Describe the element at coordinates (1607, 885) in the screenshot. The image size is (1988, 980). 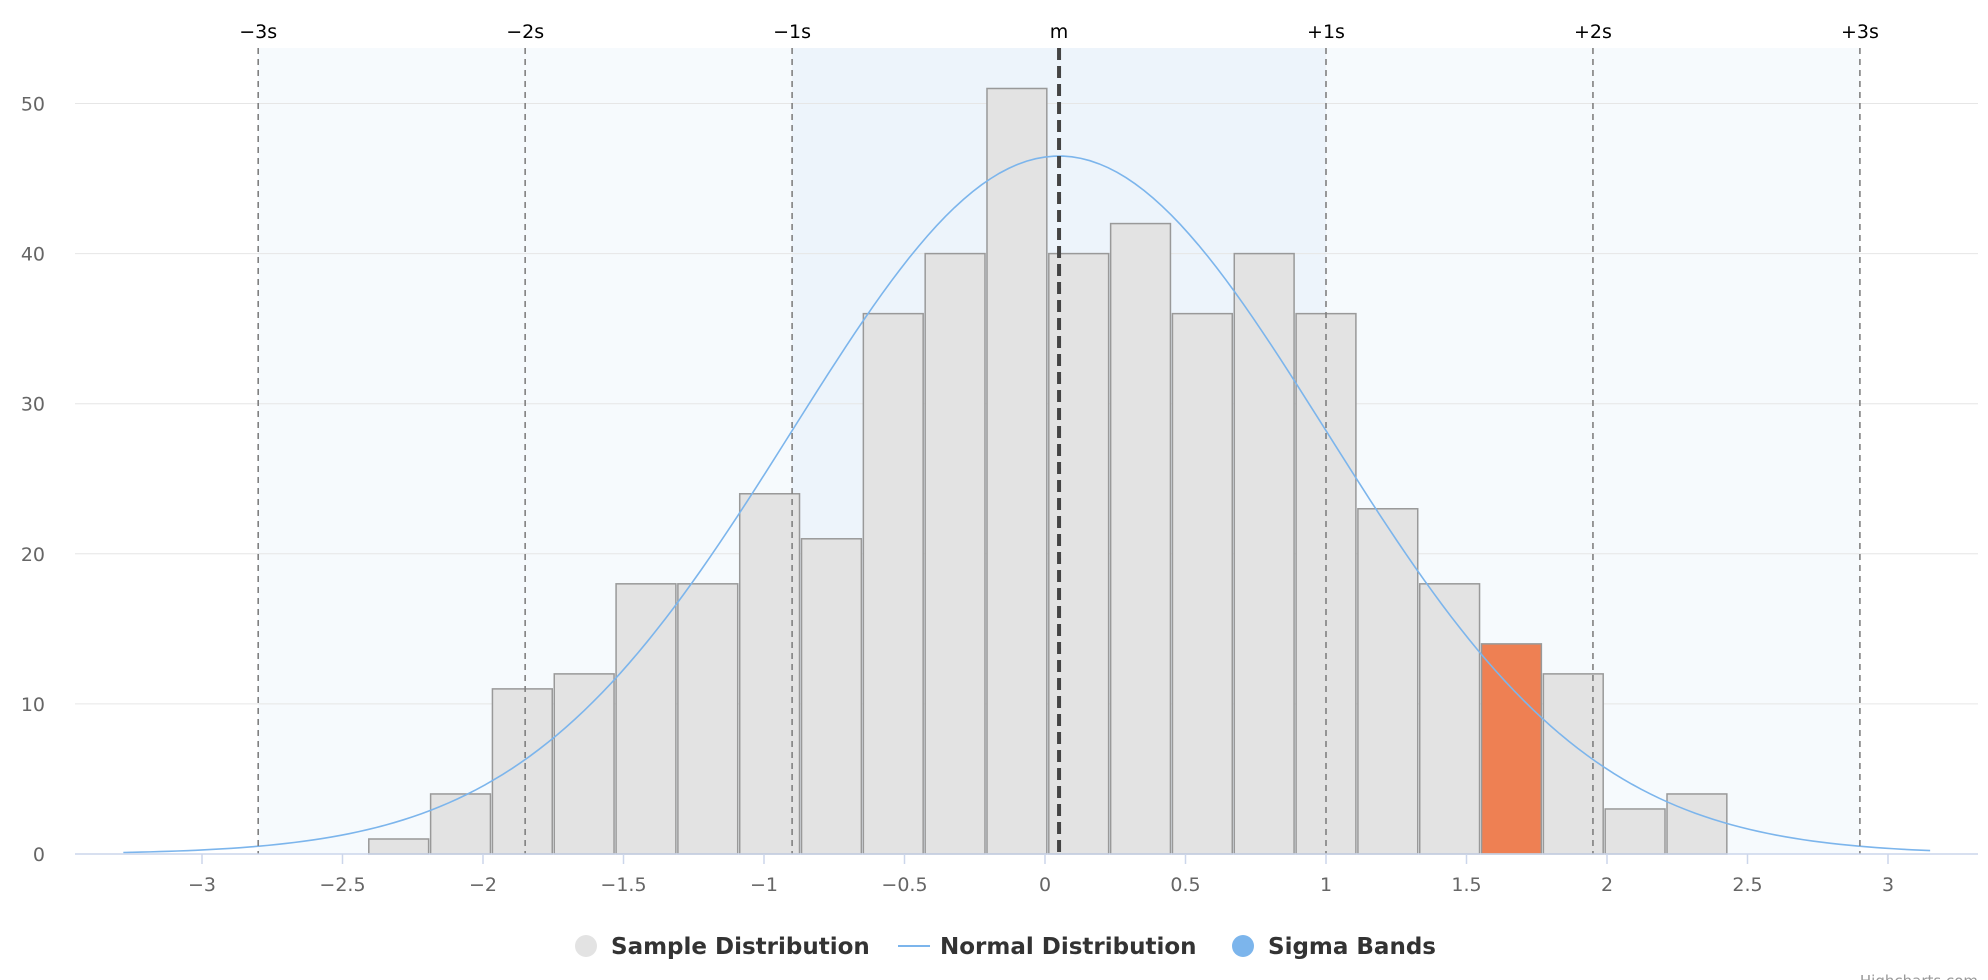
I see `x-tick-label: 2` at that location.